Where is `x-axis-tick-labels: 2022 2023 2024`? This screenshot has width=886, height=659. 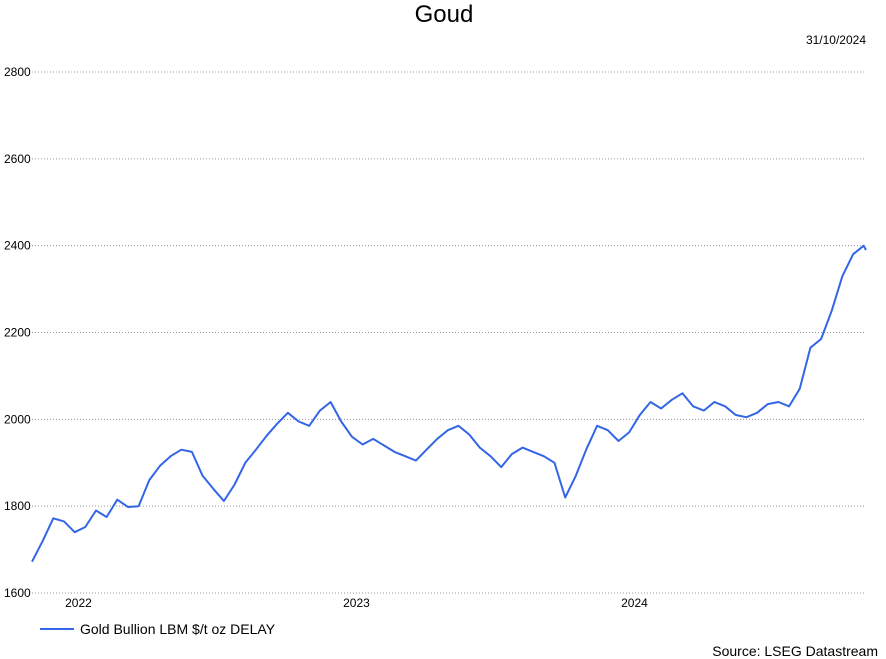 x-axis-tick-labels: 2022 2023 2024 is located at coordinates (356, 603).